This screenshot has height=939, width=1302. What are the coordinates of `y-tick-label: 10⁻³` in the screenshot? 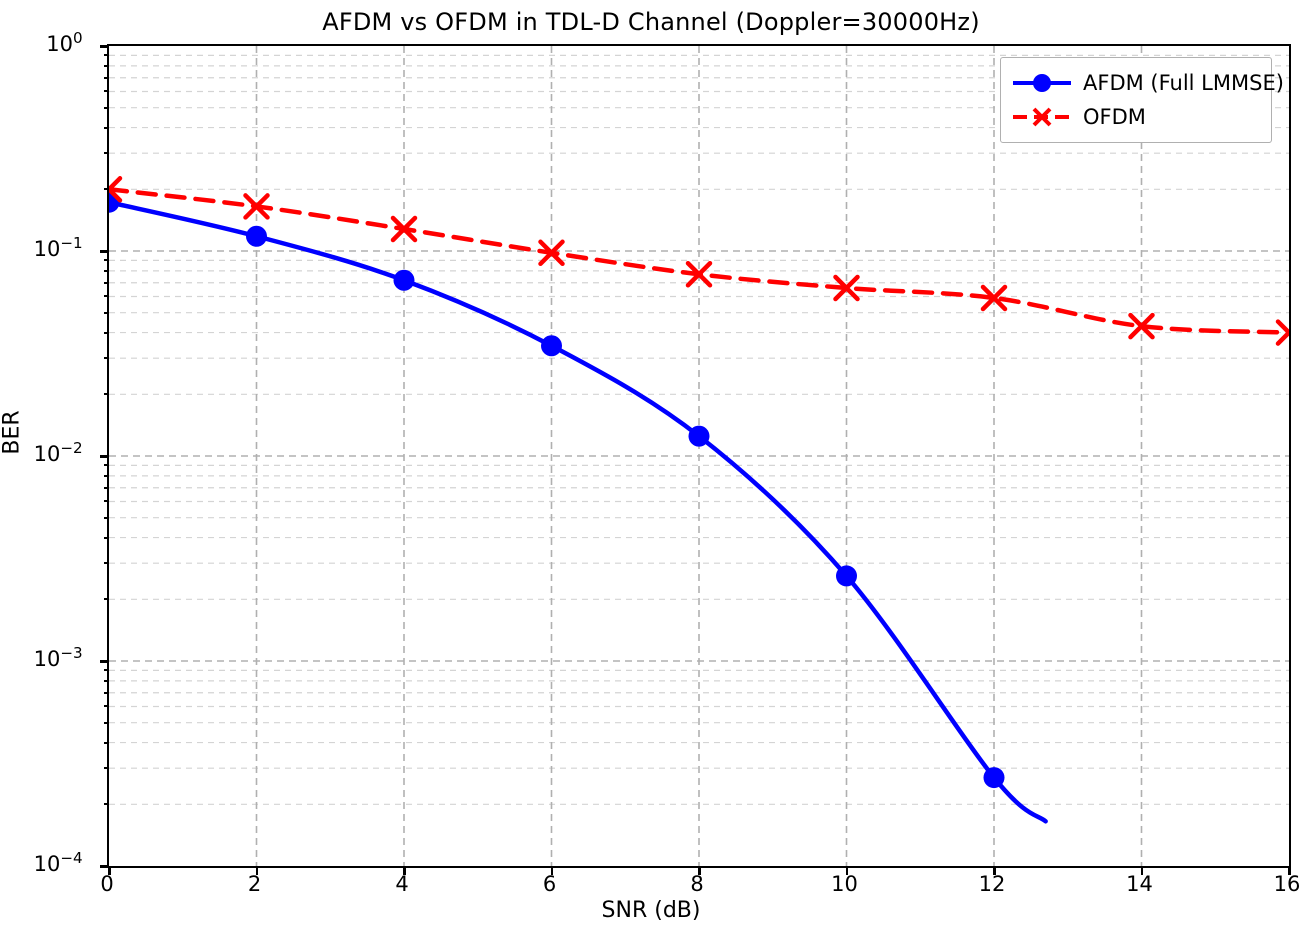 It's located at (58, 657).